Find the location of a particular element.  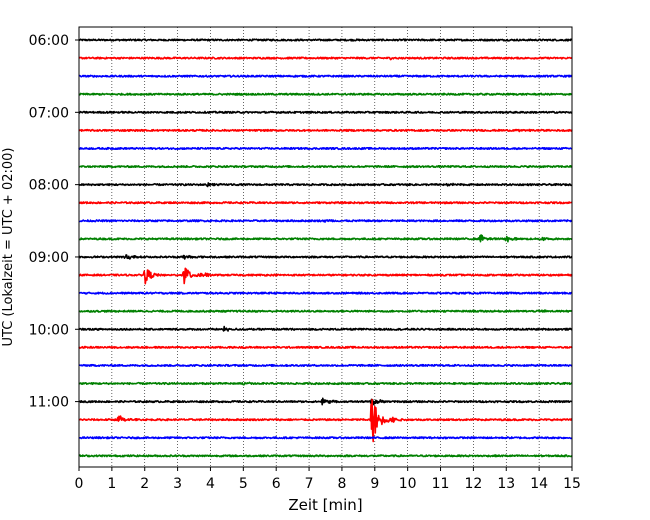

x-tick-label-8: 8 is located at coordinates (341, 484).